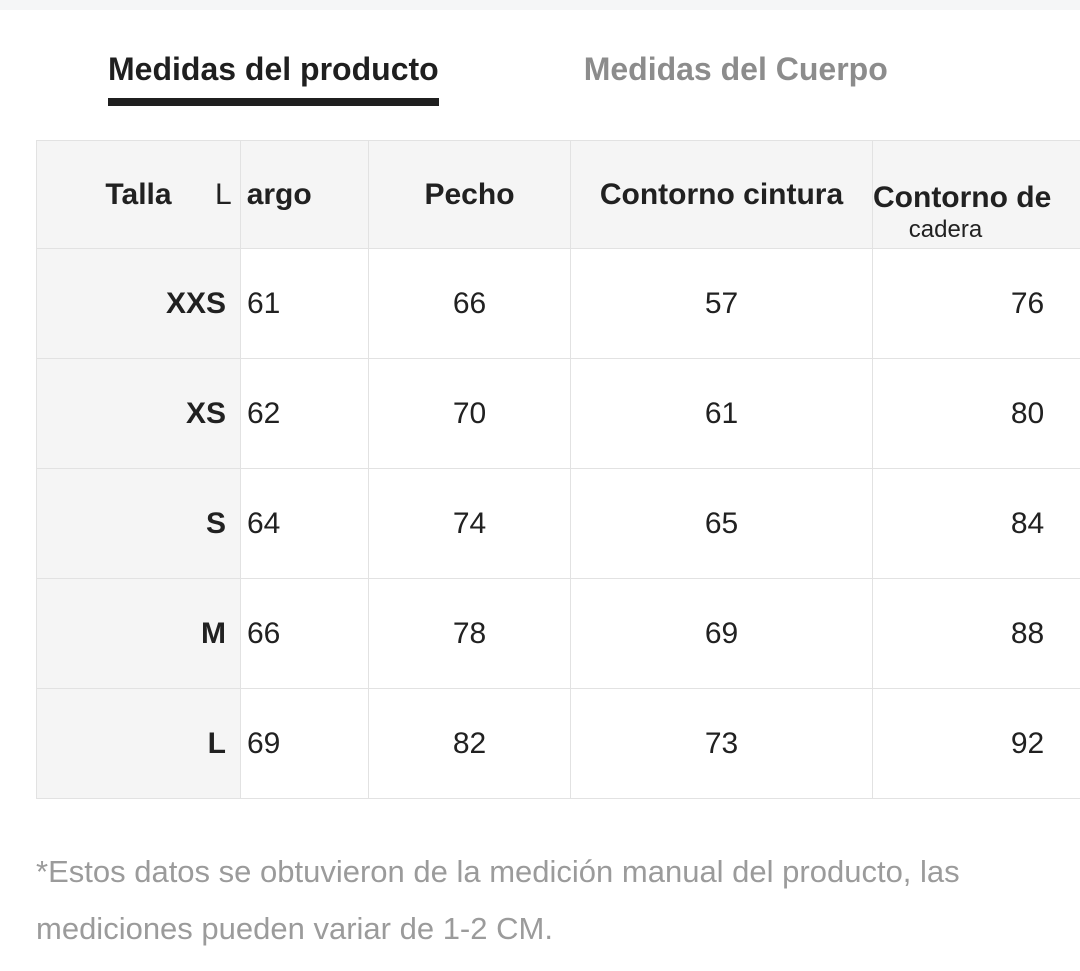 This screenshot has width=1080, height=971. What do you see at coordinates (976, 743) in the screenshot?
I see `cadera-value: 92` at bounding box center [976, 743].